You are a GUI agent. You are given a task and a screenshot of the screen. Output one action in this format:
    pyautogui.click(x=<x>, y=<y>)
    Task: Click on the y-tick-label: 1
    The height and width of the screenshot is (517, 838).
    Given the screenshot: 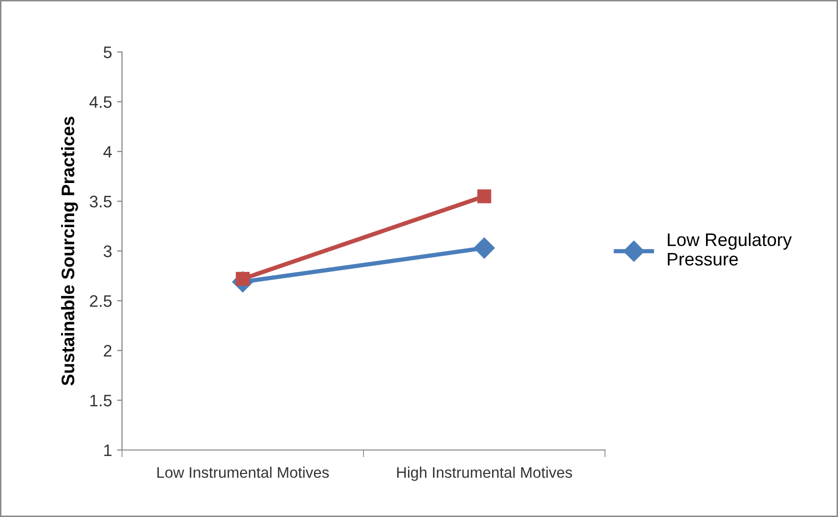 What is the action you would take?
    pyautogui.click(x=108, y=450)
    